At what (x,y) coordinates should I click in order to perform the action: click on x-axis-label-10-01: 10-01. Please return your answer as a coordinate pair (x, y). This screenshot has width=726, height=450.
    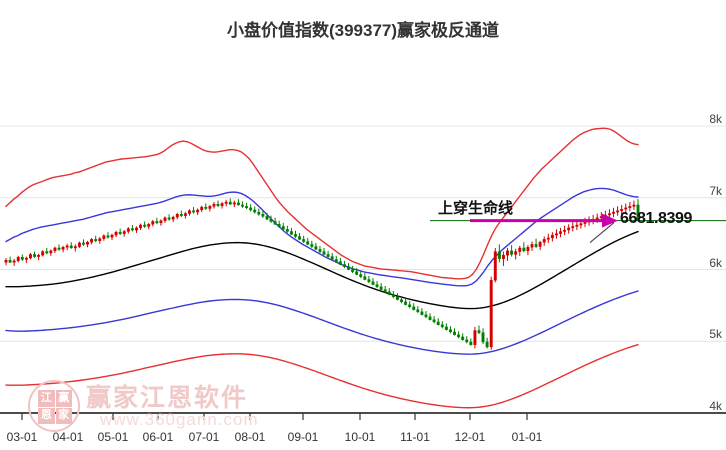
    Looking at the image, I should click on (360, 437).